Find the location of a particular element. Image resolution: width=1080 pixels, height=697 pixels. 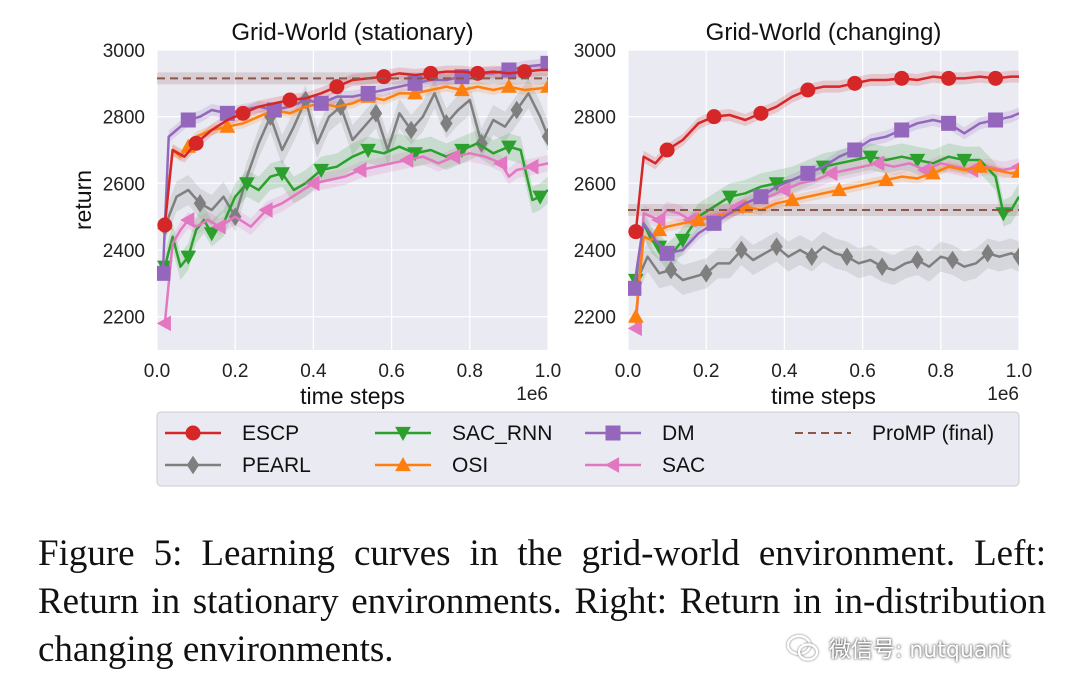

x-tick-label: 1.0 is located at coordinates (1019, 371).